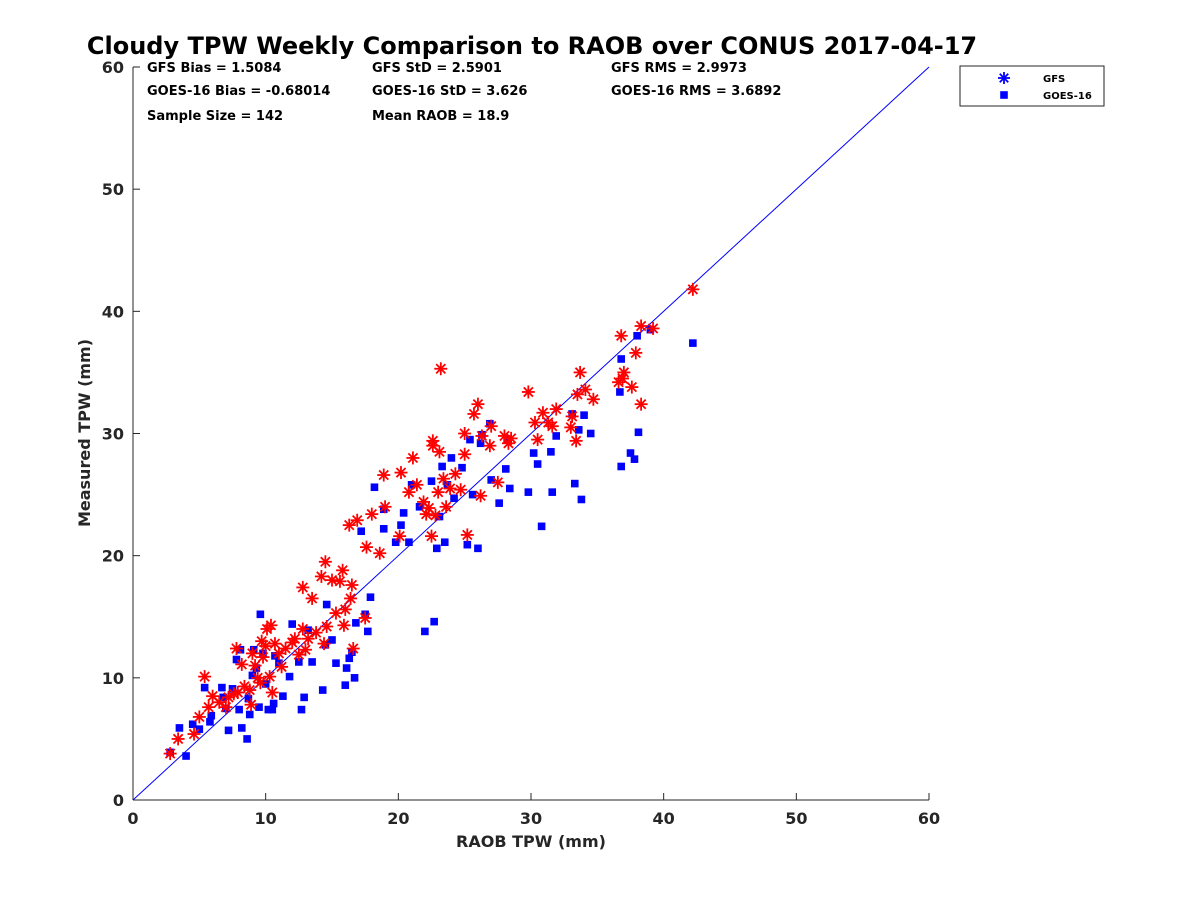  I want to click on stat-label: GFS Bias = 1.5084, so click(214, 68).